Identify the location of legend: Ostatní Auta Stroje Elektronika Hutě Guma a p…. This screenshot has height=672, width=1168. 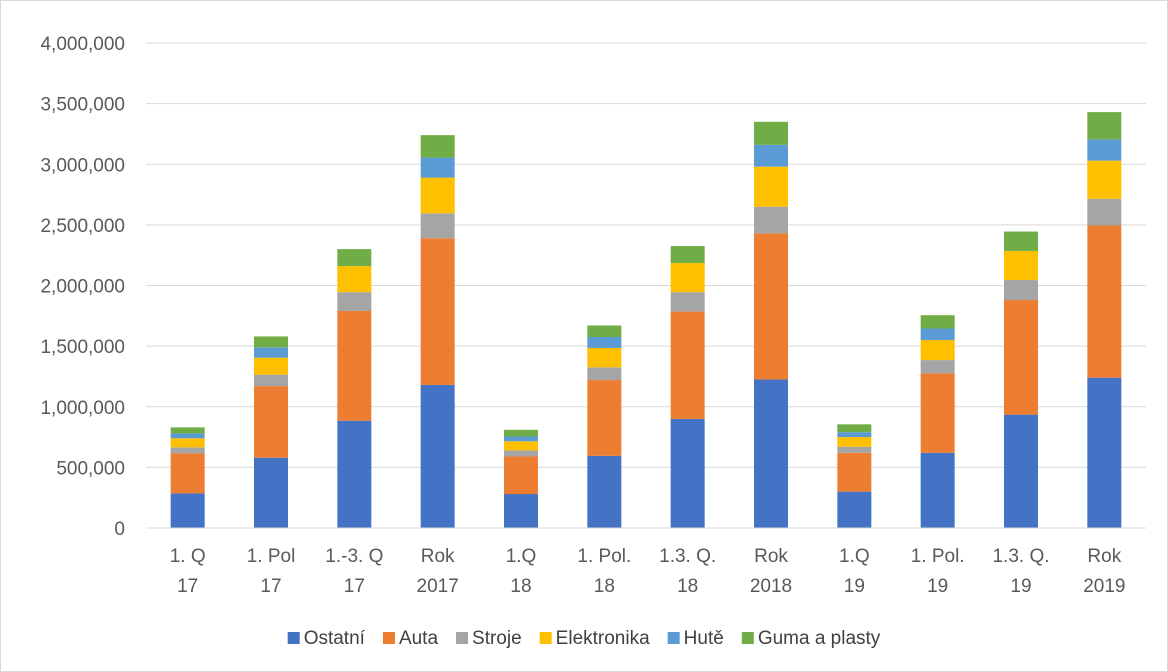
(584, 638).